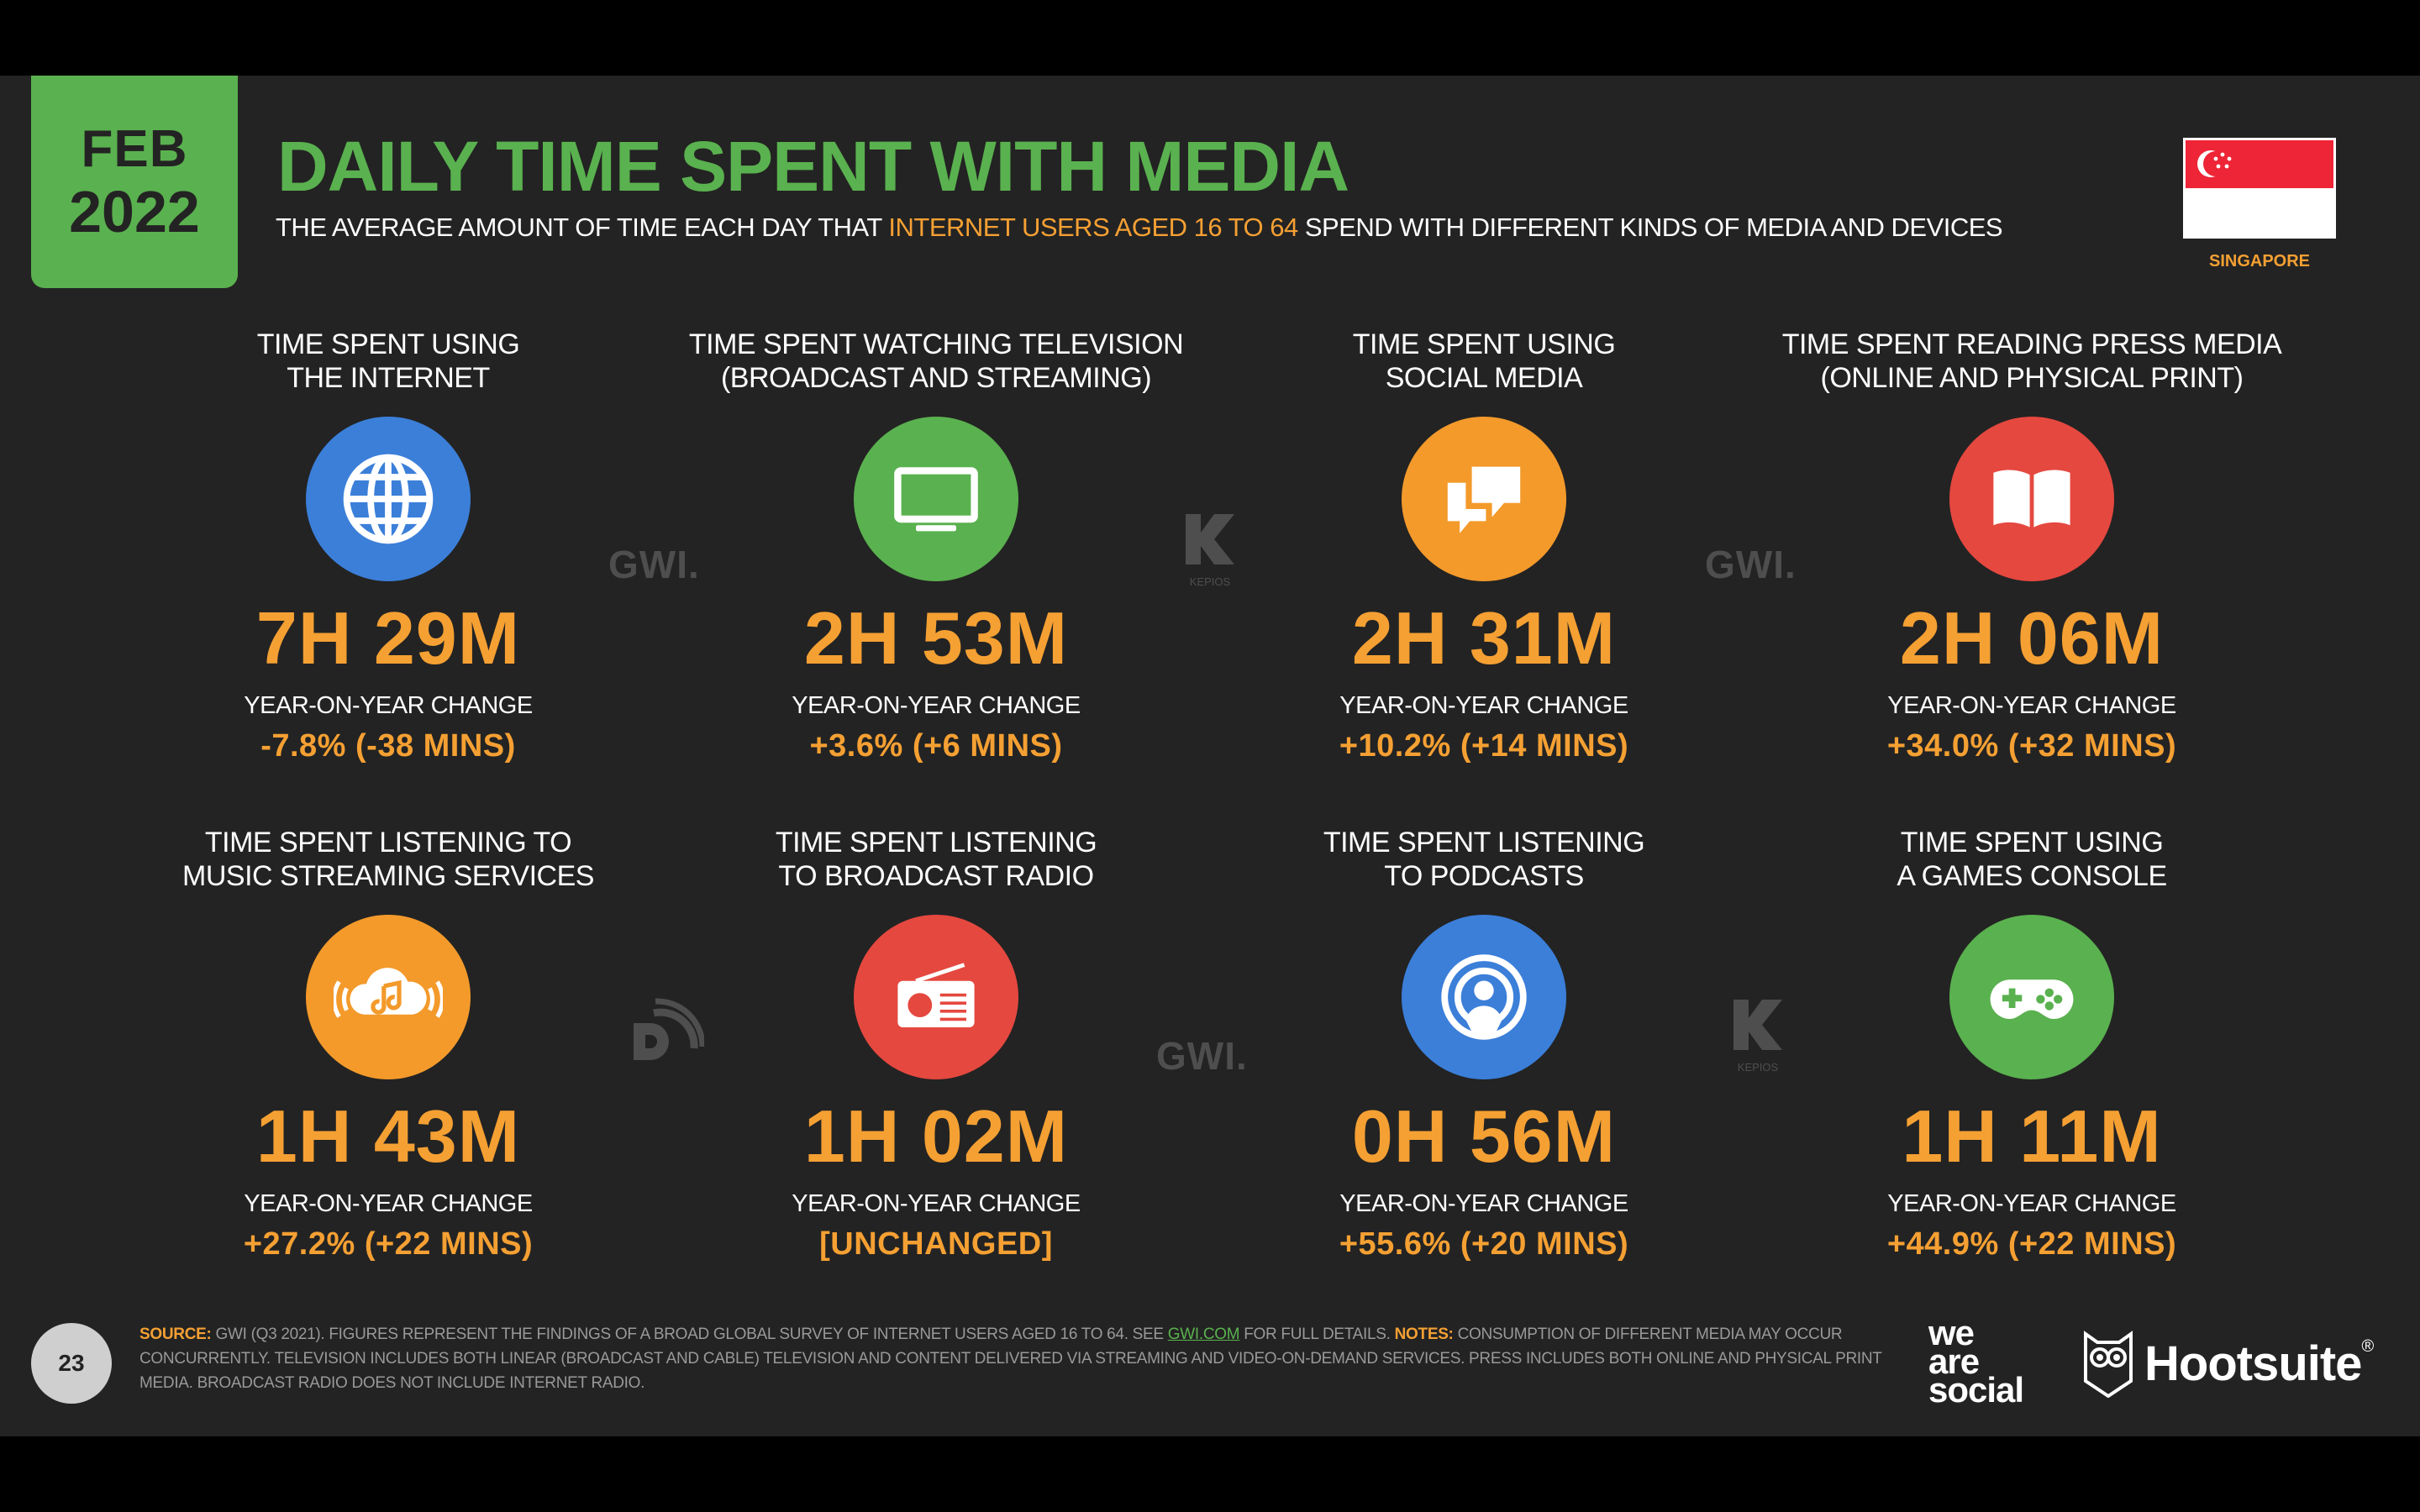 The height and width of the screenshot is (1512, 2420). What do you see at coordinates (667, 1038) in the screenshot?
I see `datareportal-watermark-icon` at bounding box center [667, 1038].